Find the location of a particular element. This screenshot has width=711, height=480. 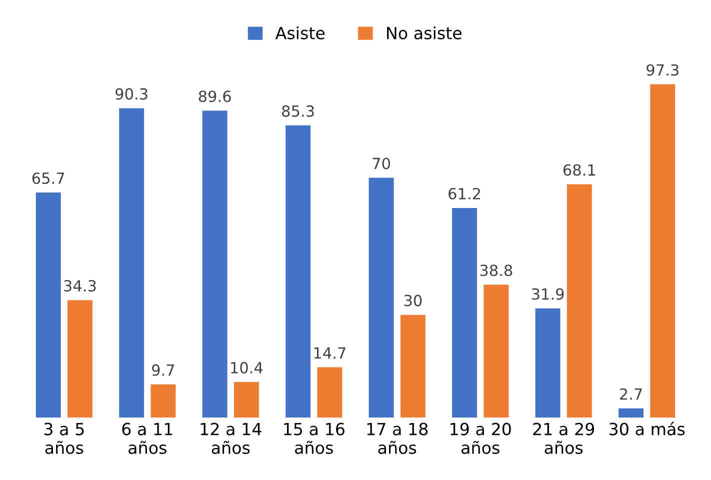

x-tick-label: 19 a 20 años is located at coordinates (480, 438).